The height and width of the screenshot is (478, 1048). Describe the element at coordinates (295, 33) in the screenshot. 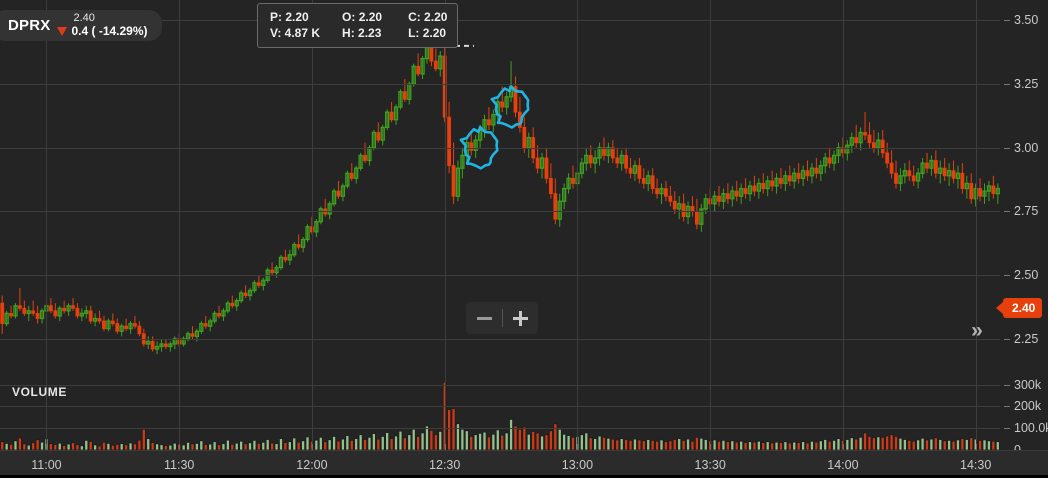

I see `ohlc-volume: V: 4.87 K` at that location.